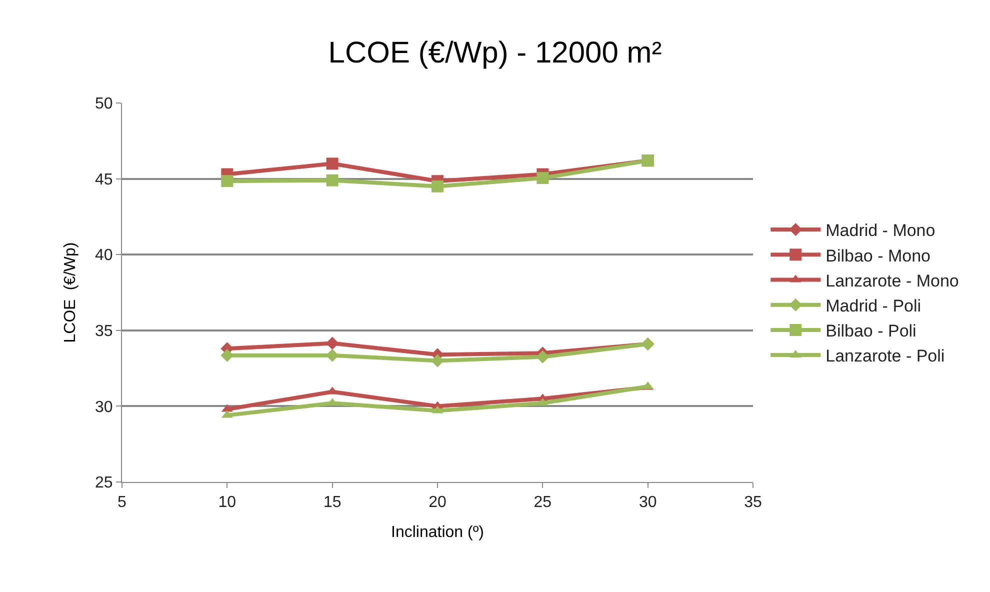  What do you see at coordinates (104, 407) in the screenshot?
I see `y-tick-label: 30` at bounding box center [104, 407].